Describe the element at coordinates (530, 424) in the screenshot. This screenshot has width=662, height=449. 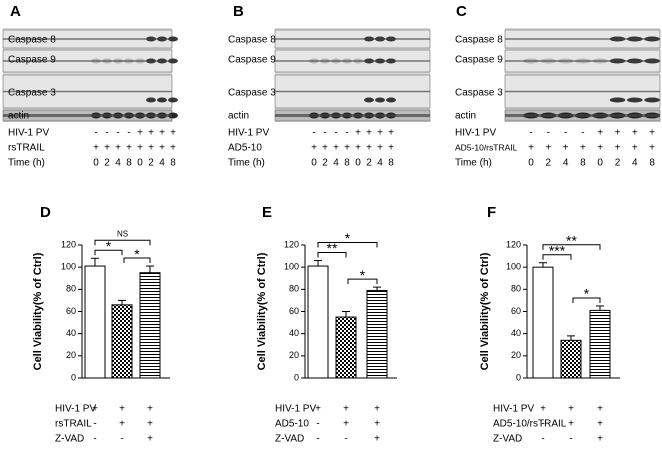
I see `condition-label: AD5-10/rsTRAIL` at that location.